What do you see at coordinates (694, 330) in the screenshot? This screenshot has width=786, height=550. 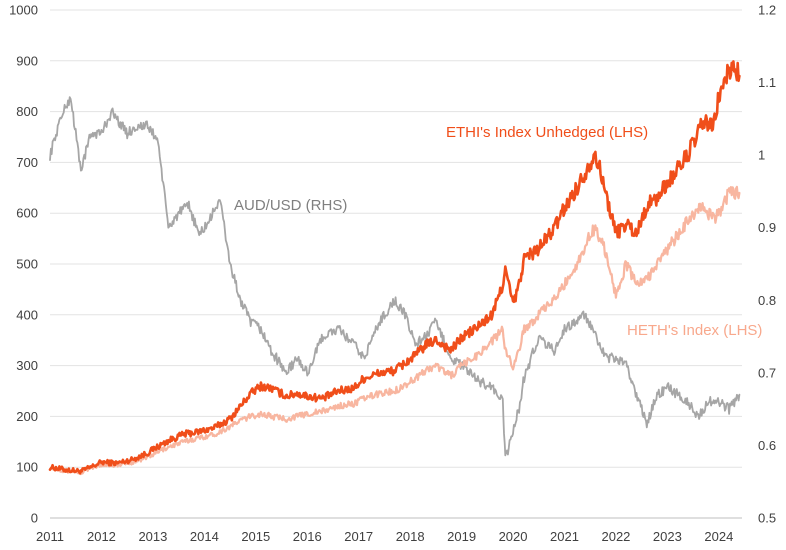 I see `annotation-heth: HETH's Index (LHS)` at bounding box center [694, 330].